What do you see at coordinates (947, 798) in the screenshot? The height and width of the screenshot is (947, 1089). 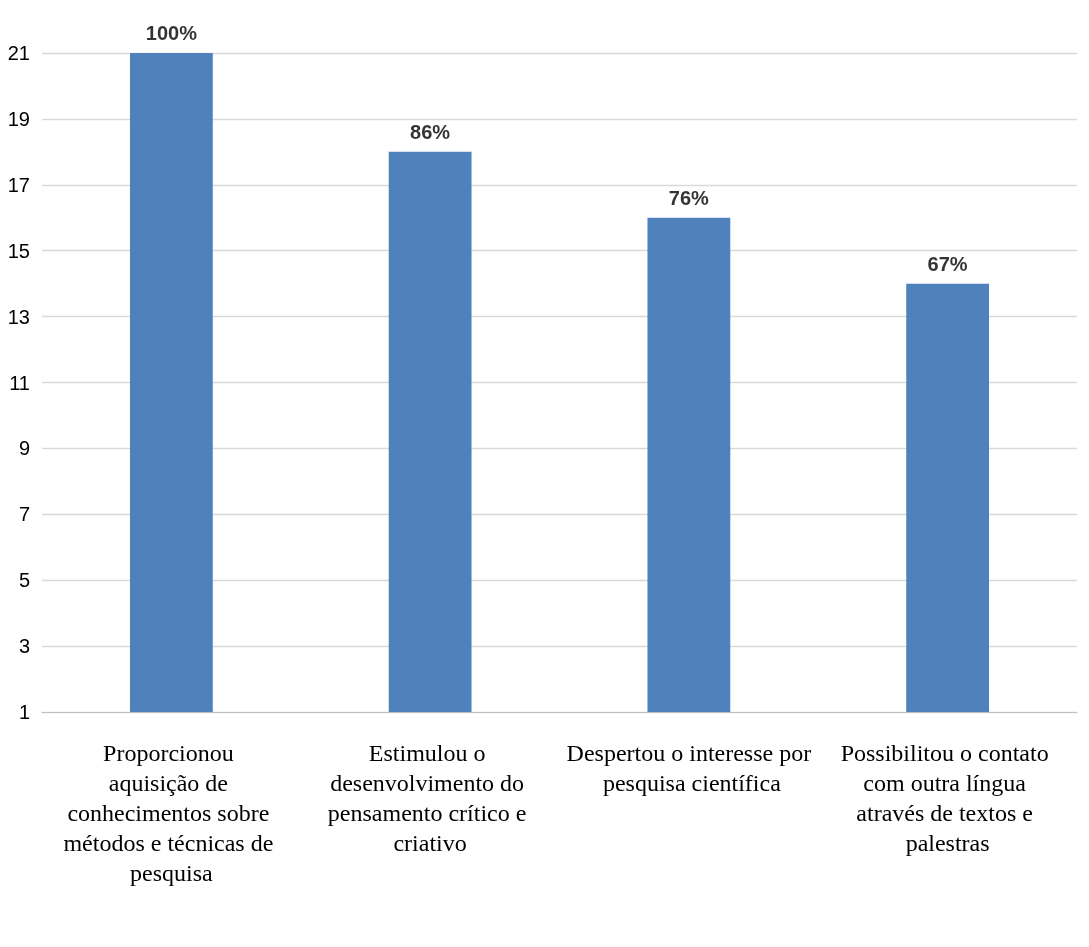 I see `x-tick-label: Possibilitou o contato com outra língua através de textos e palestras` at bounding box center [947, 798].